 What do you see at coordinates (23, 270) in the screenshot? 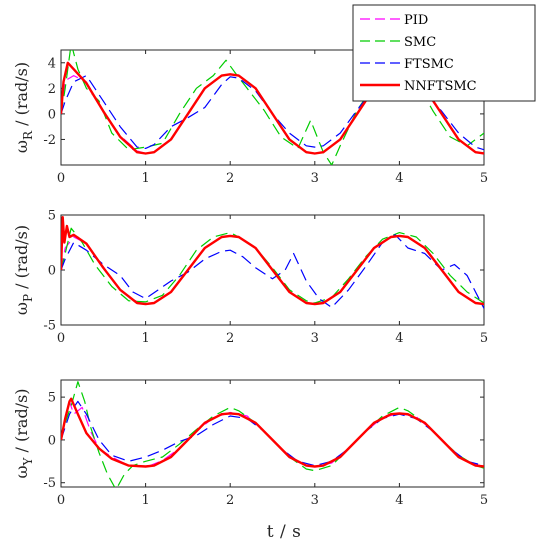
I see `y-axis-label: ωP / (rad/s)` at bounding box center [23, 270].